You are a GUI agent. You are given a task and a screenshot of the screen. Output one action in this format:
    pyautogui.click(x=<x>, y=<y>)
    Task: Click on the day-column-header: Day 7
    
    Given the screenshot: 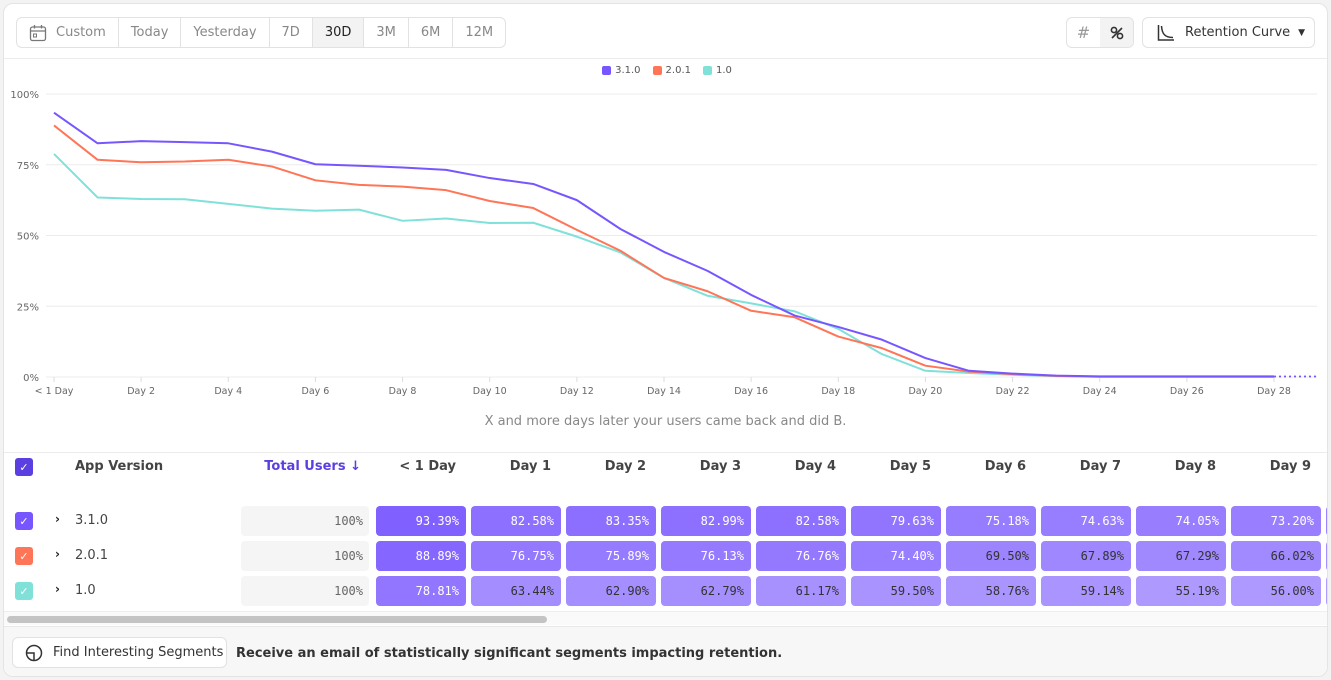 What is the action you would take?
    pyautogui.click(x=1100, y=466)
    